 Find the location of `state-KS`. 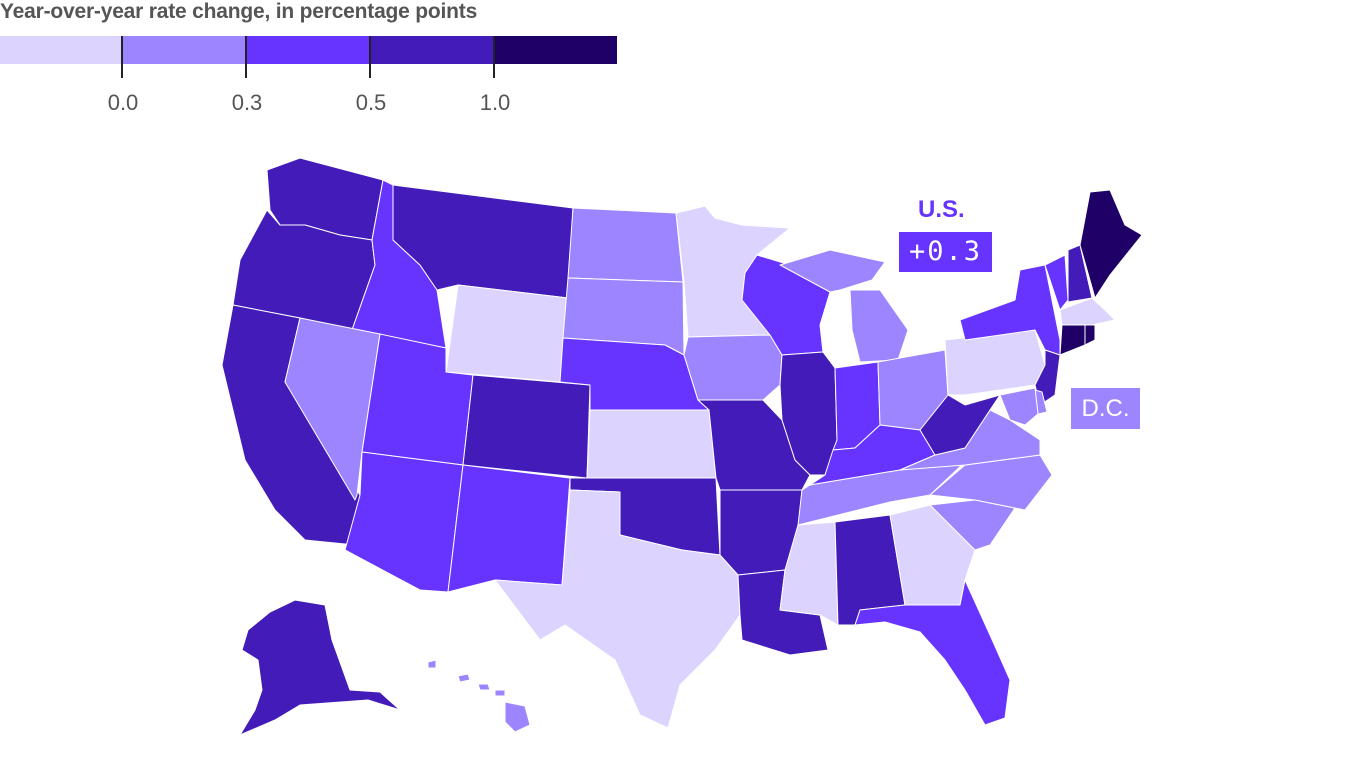

state-KS is located at coordinates (651, 444).